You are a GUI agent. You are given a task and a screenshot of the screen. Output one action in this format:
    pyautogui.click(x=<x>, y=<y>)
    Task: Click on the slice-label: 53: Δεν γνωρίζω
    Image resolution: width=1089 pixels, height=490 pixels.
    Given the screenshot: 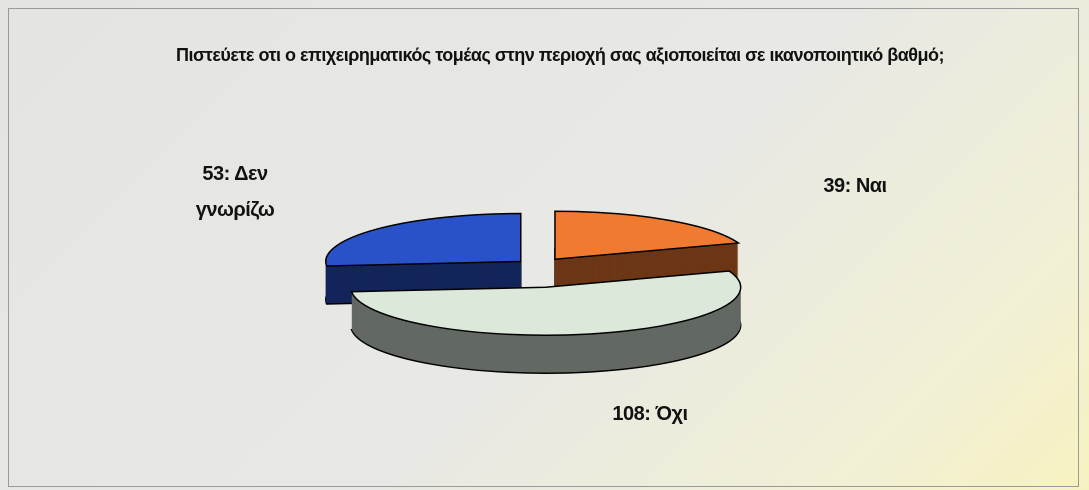 What is the action you would take?
    pyautogui.click(x=235, y=192)
    